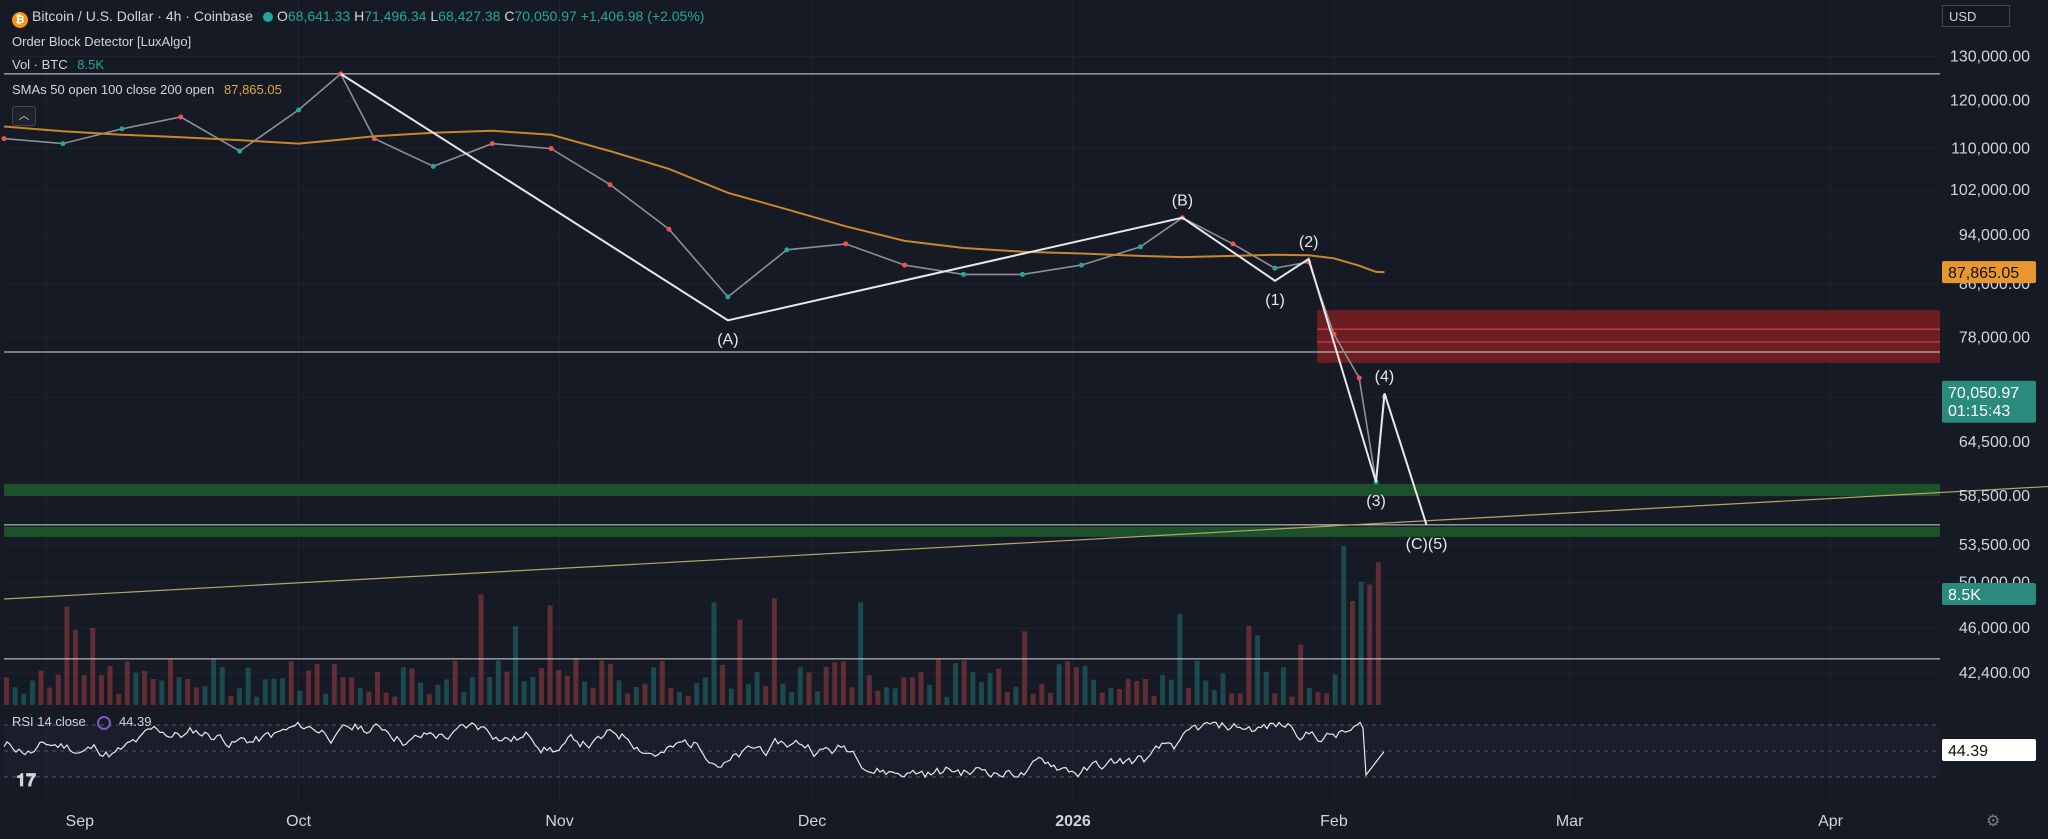 The width and height of the screenshot is (2048, 839). What do you see at coordinates (267, 17) in the screenshot?
I see `market-status-icon` at bounding box center [267, 17].